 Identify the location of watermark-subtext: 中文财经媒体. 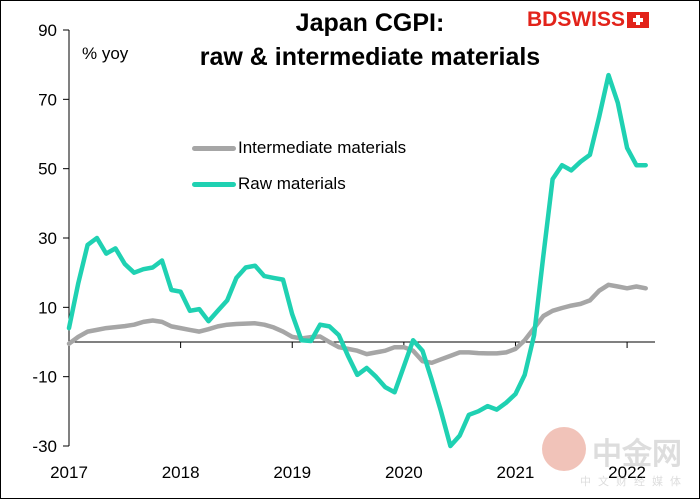
(634, 481).